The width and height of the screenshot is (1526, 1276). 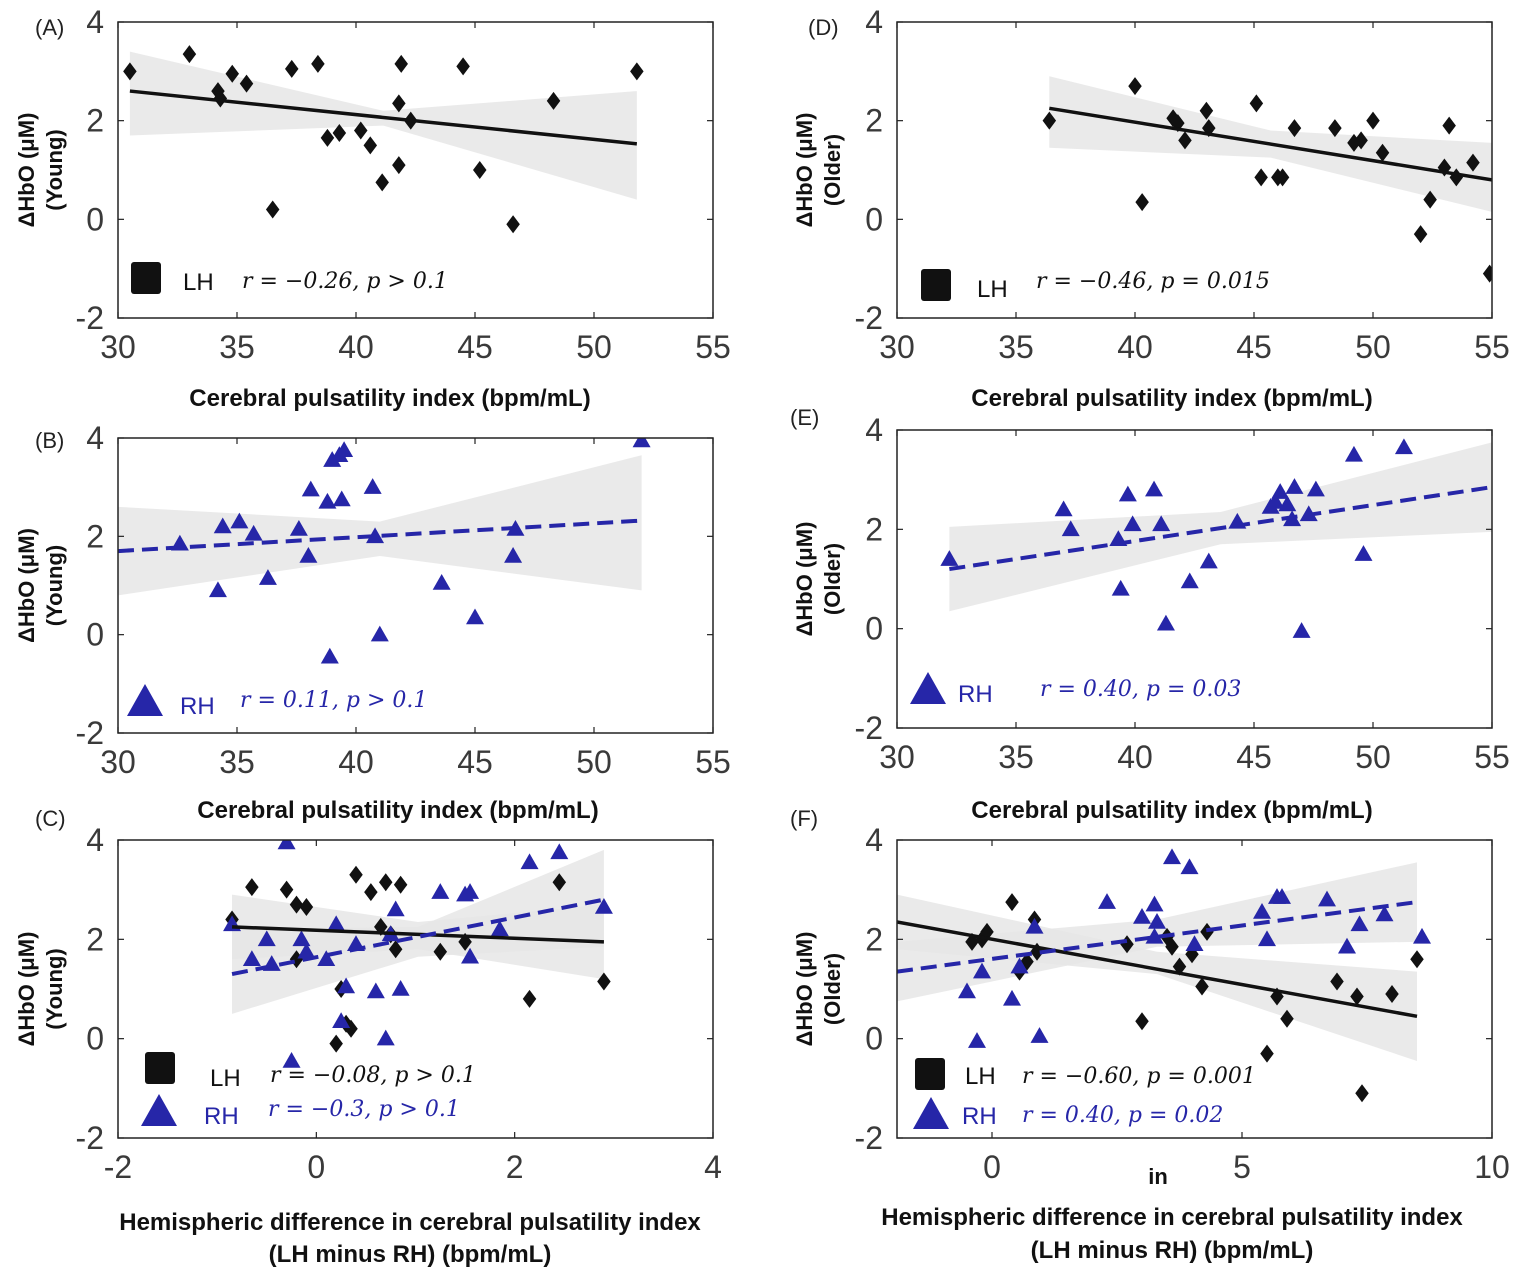 I want to click on panel-label: (A), so click(x=49, y=27).